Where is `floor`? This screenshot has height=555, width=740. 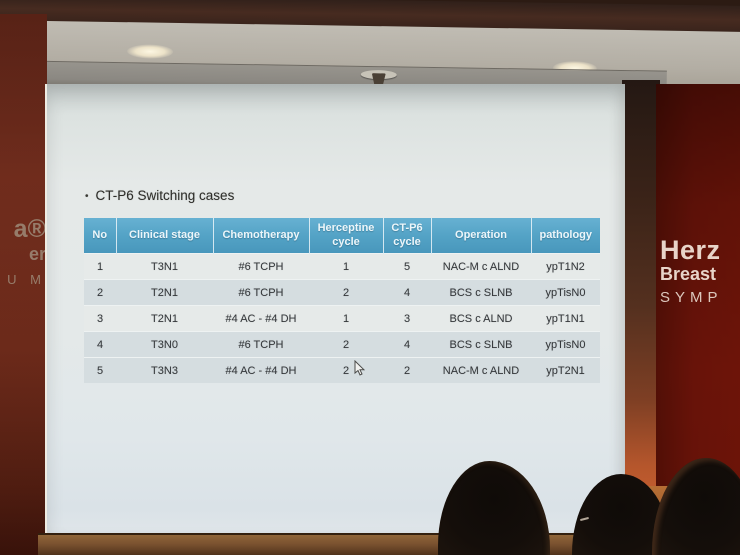 floor is located at coordinates (389, 544).